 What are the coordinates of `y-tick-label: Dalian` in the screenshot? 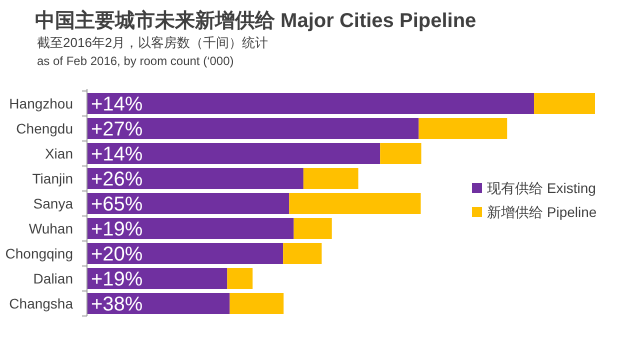 It's located at (53, 278).